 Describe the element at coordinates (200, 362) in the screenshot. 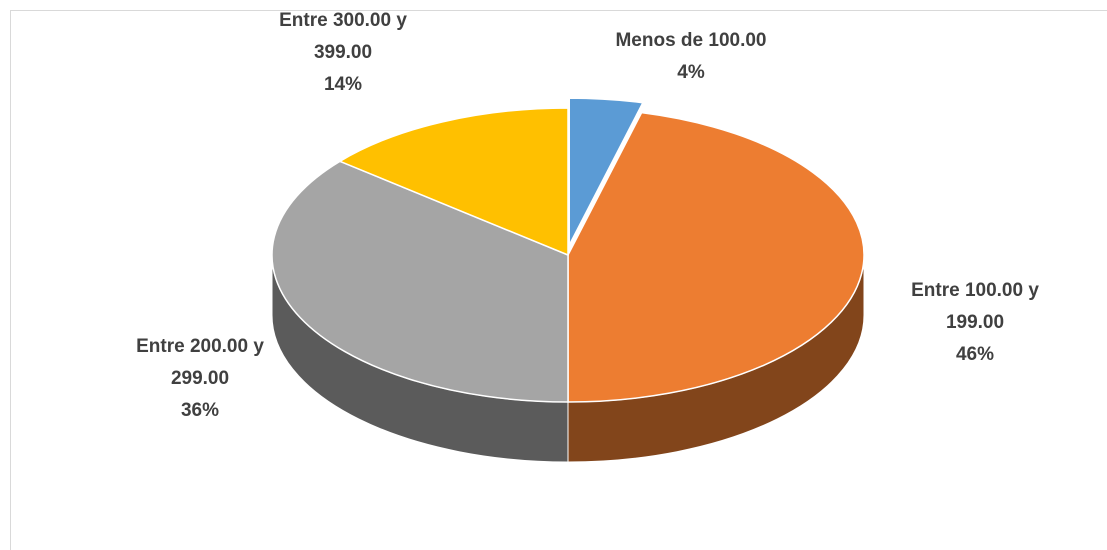

I see `category-label: Entre 200.00 y 299.00` at that location.